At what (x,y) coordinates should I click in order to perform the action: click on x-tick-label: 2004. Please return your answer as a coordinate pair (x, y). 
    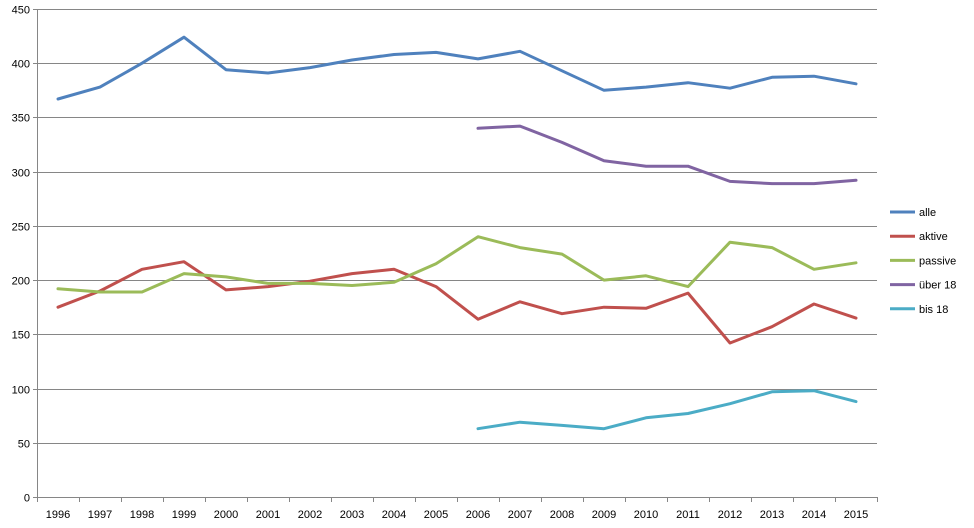
    Looking at the image, I should click on (394, 515).